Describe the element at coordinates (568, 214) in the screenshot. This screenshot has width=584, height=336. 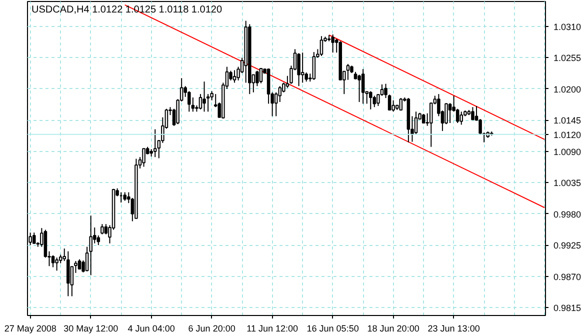
I see `y-tick-label: 0.9980` at that location.